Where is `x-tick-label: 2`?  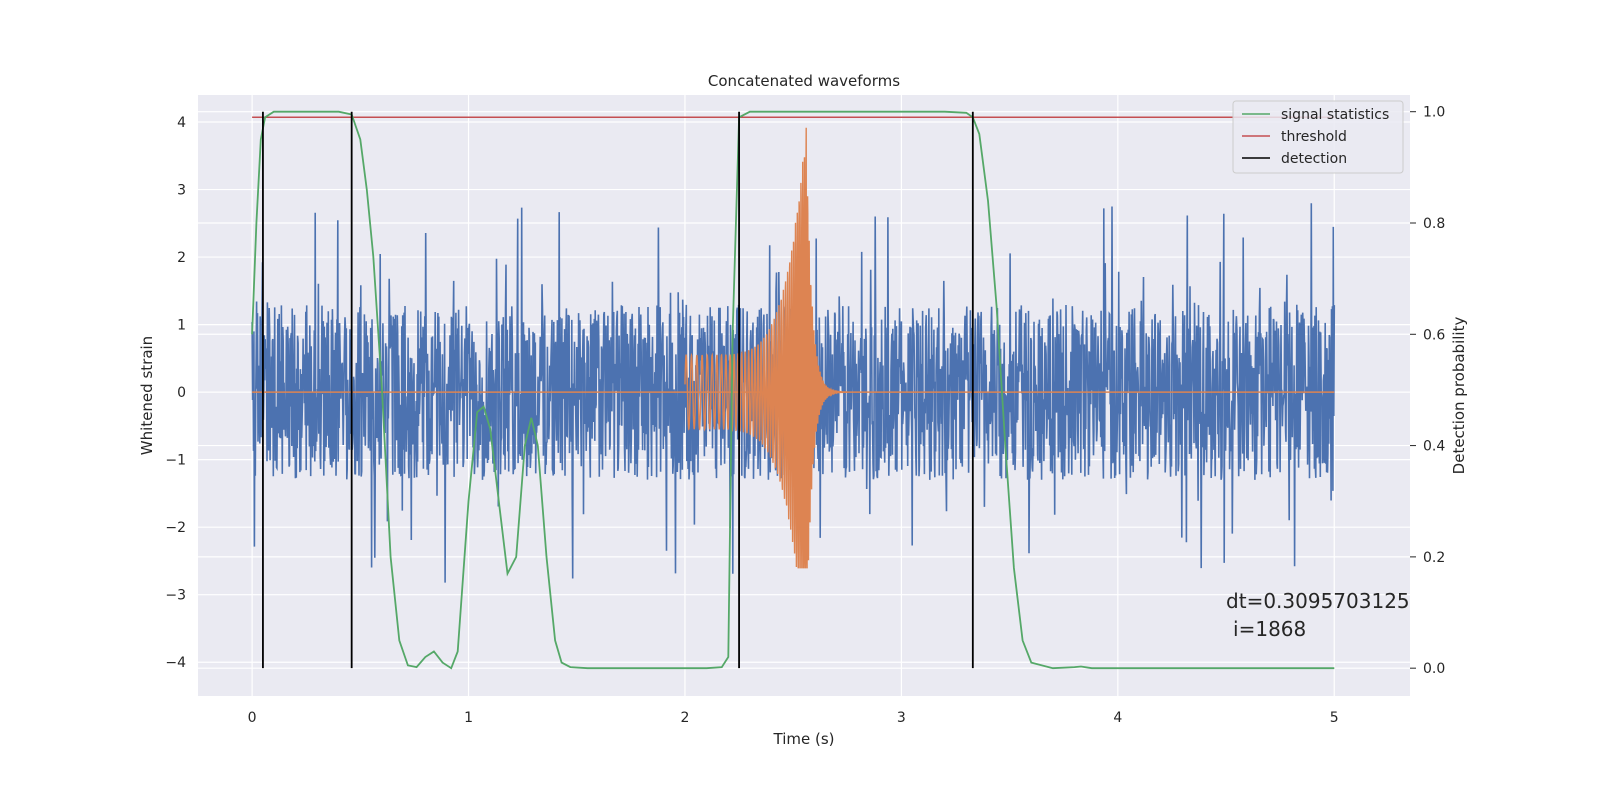
x-tick-label: 2 is located at coordinates (685, 718).